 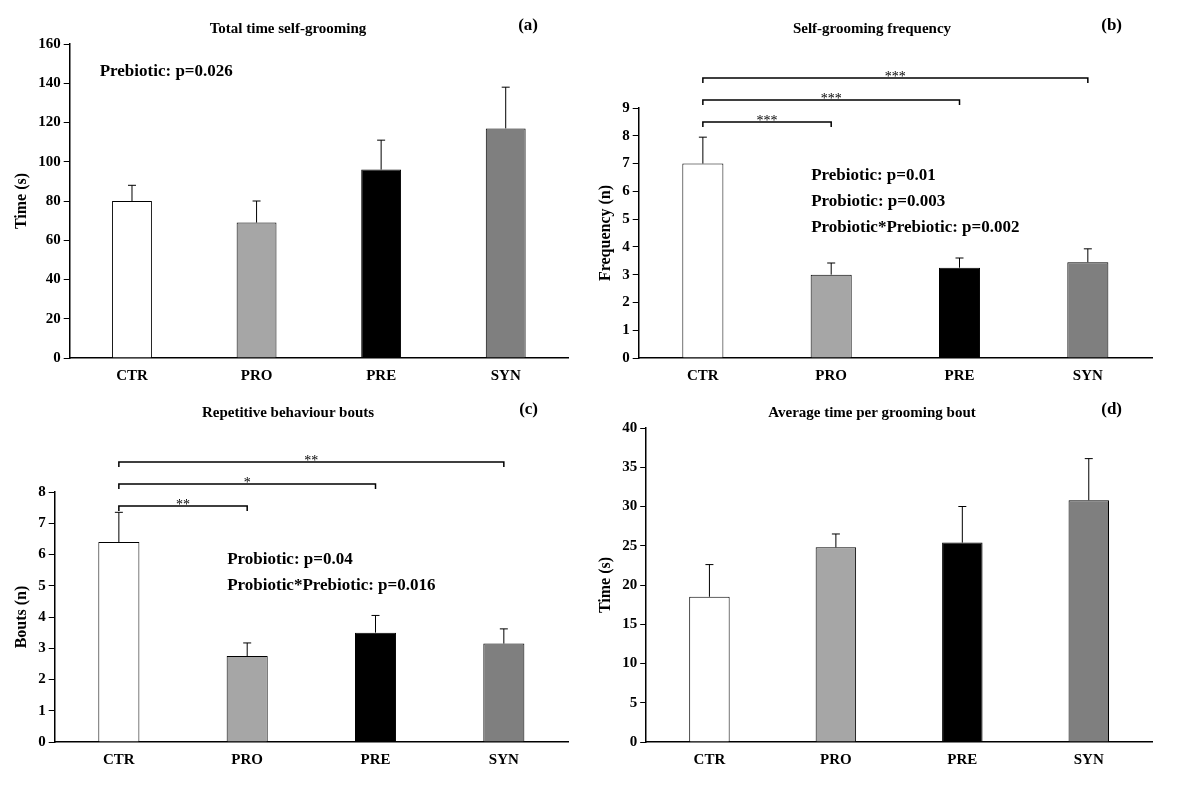 What do you see at coordinates (767, 120) in the screenshot?
I see `annotation: ***` at bounding box center [767, 120].